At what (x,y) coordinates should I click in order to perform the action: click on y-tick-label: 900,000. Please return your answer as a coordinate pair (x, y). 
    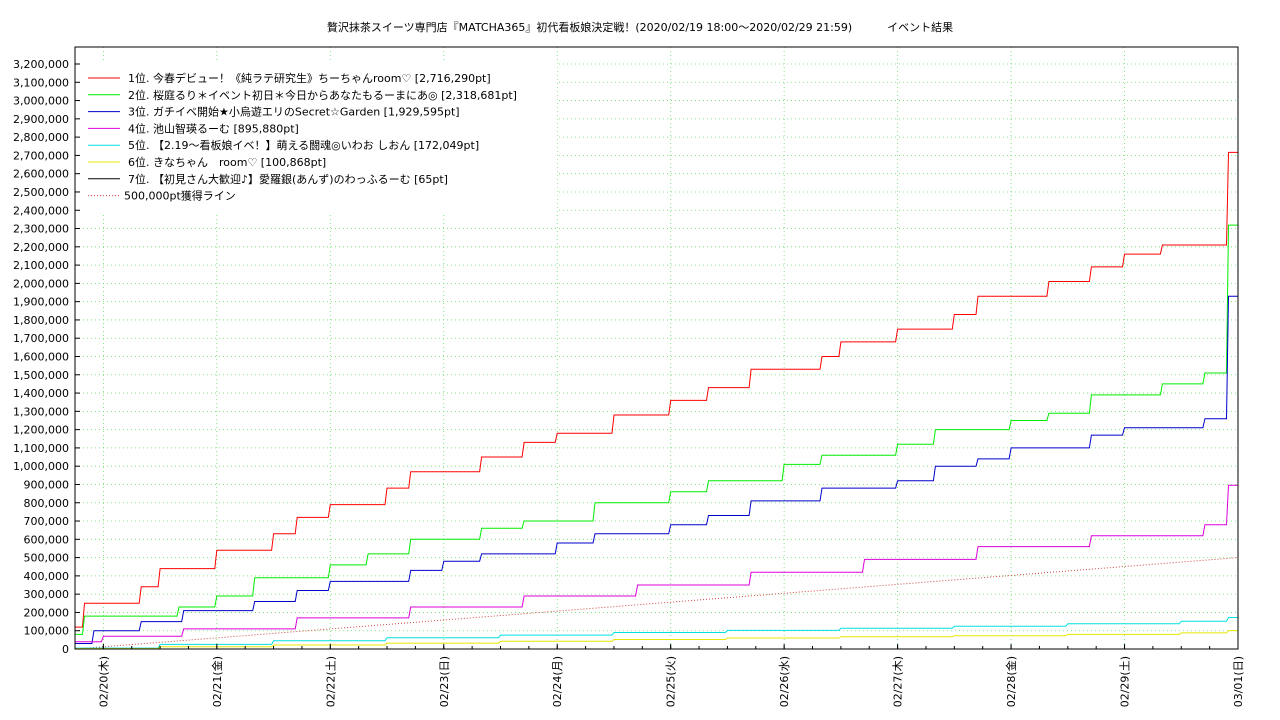
    Looking at the image, I should click on (47, 484).